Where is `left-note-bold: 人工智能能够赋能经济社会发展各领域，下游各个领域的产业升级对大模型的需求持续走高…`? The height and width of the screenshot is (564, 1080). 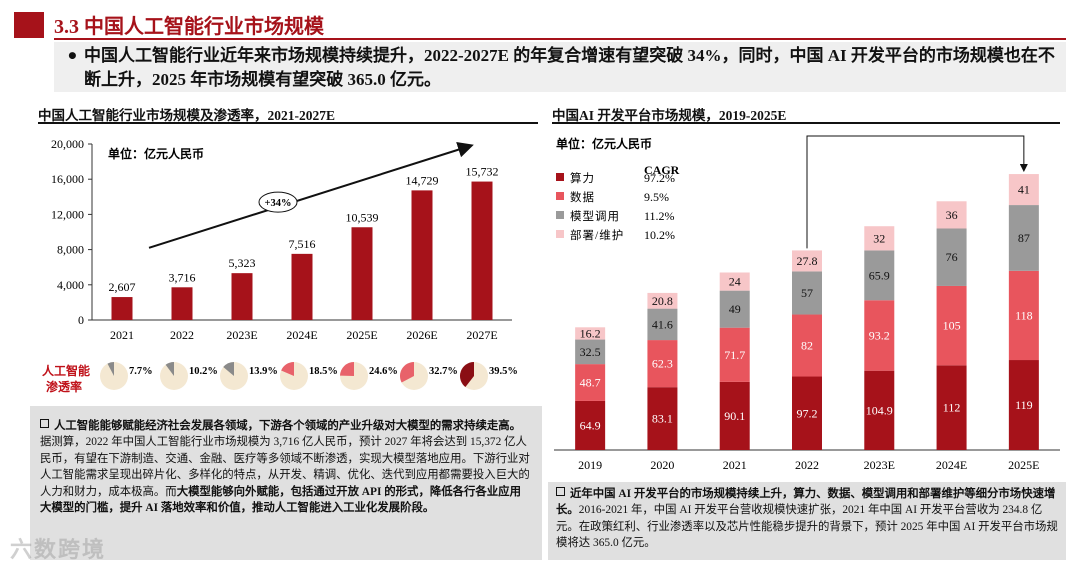 left-note-bold: 人工智能能够赋能经济社会发展各领域，下游各个领域的产业升级对大模型的需求持续走高… is located at coordinates (288, 426).